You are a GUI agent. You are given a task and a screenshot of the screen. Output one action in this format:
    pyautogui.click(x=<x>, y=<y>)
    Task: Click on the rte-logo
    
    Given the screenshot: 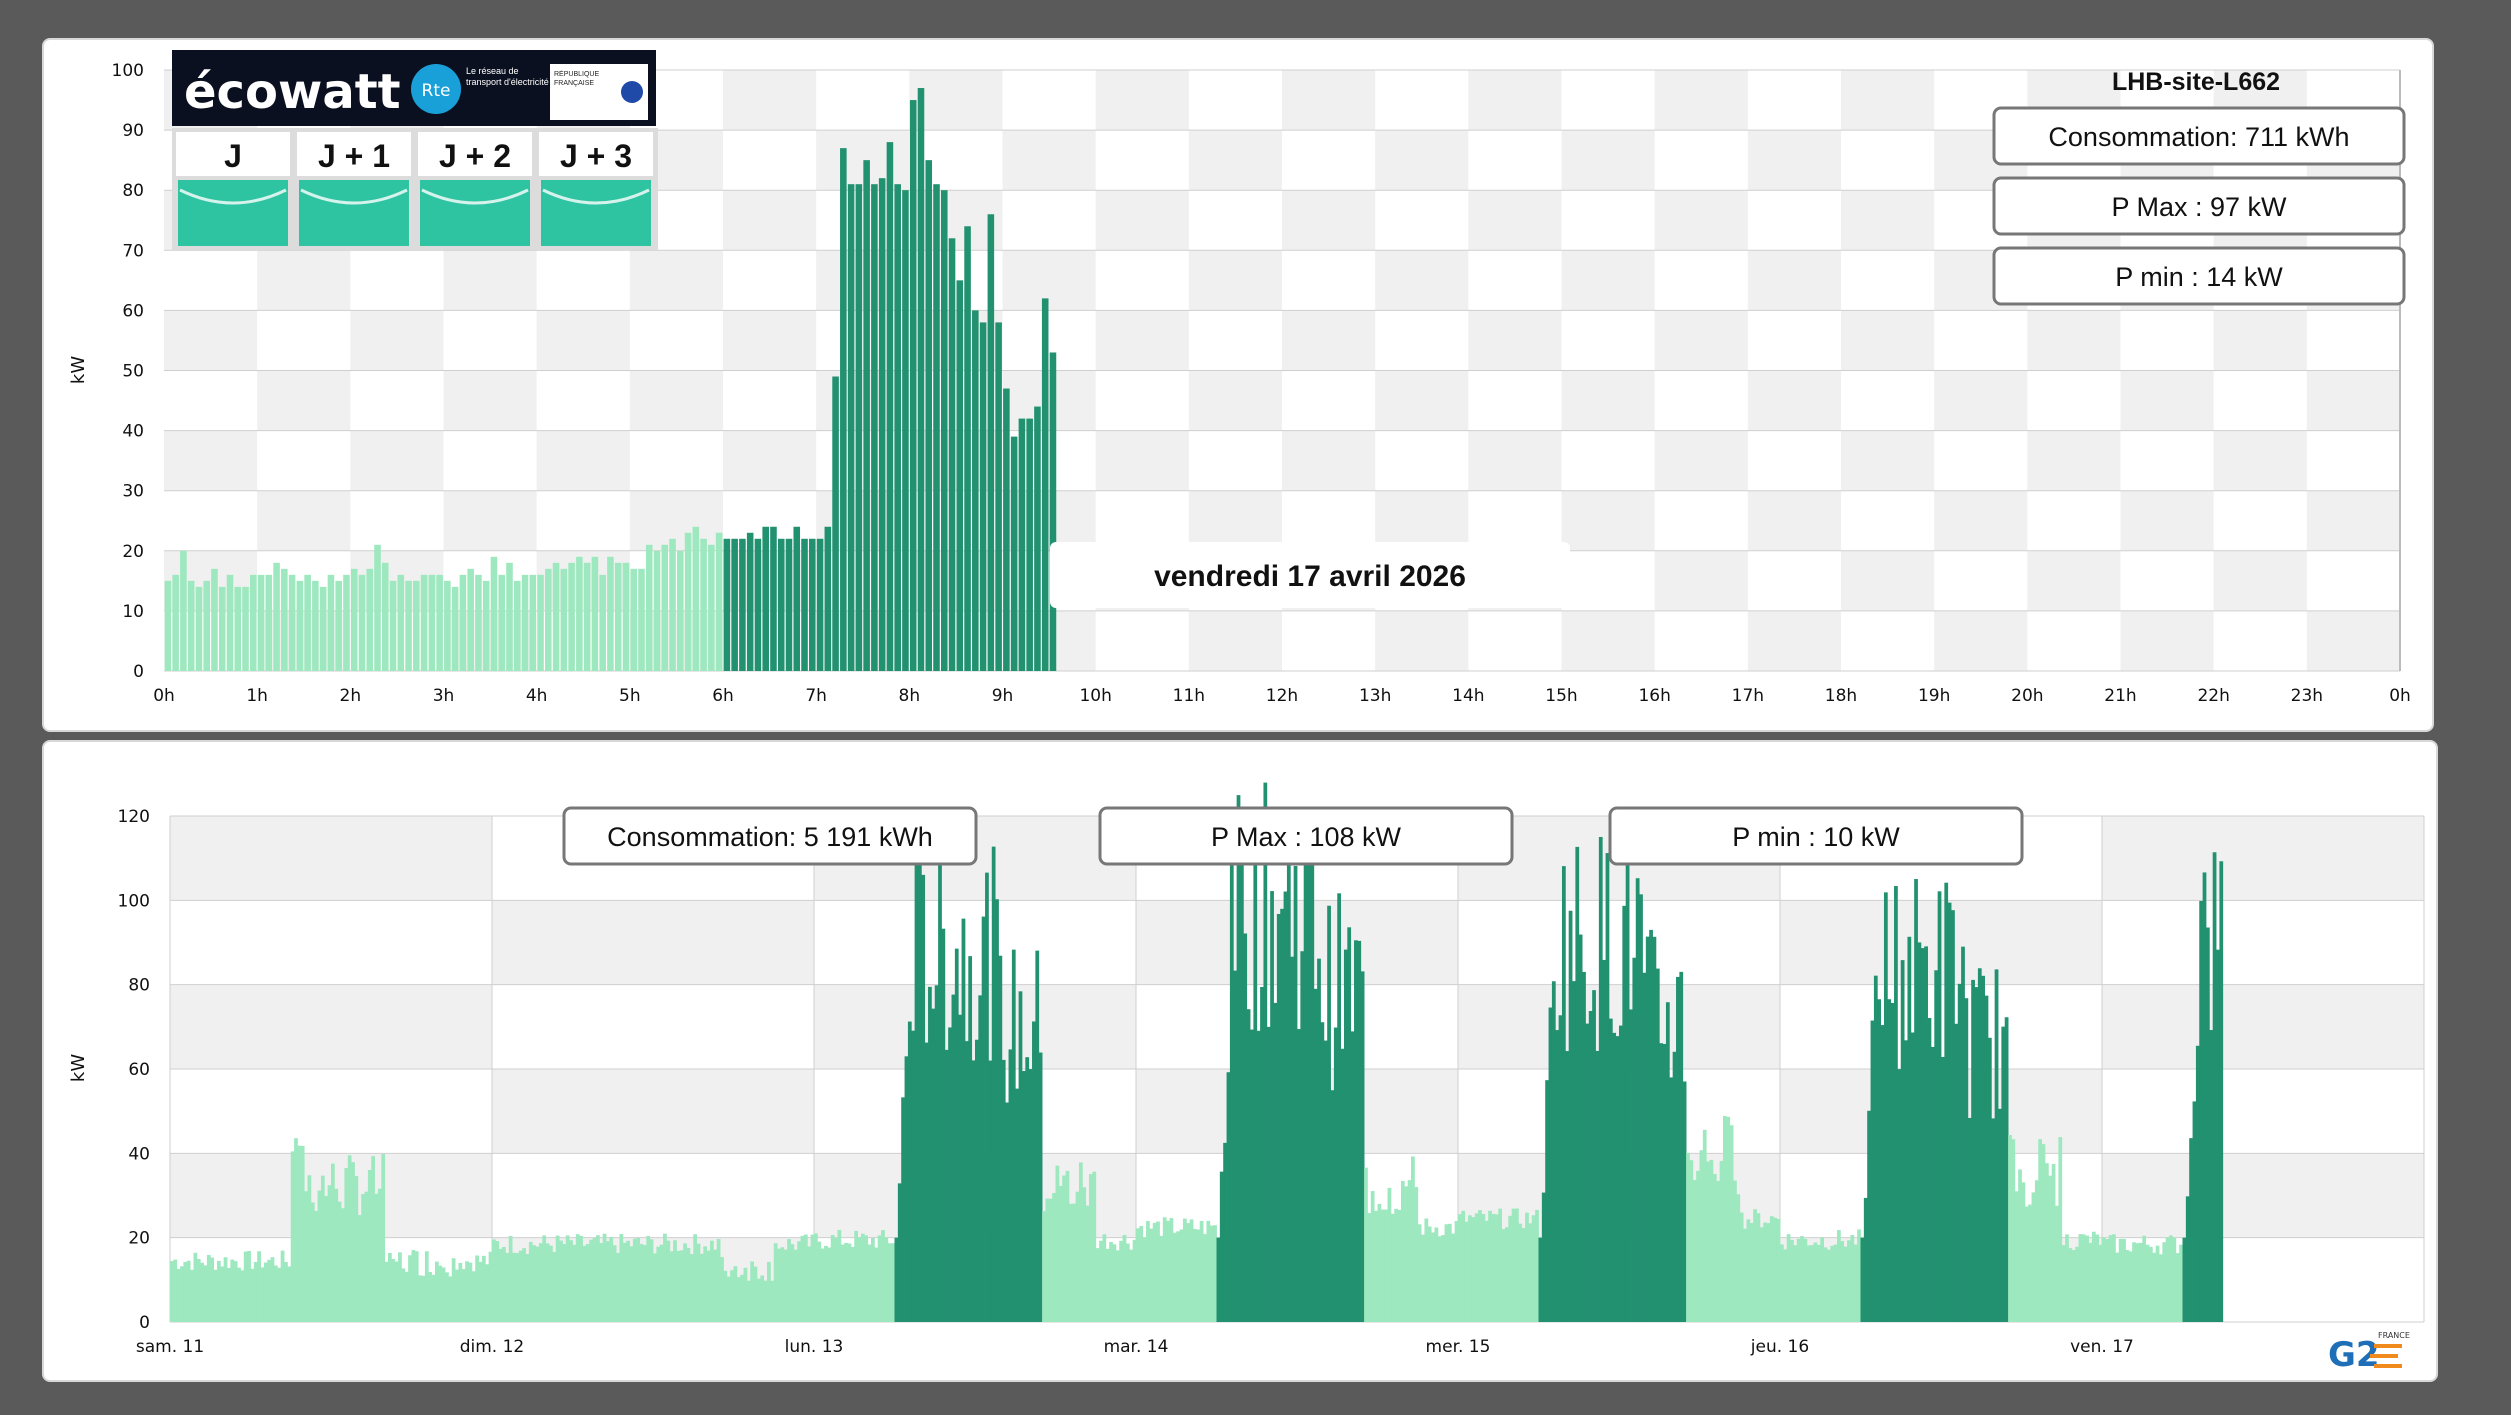 What is the action you would take?
    pyautogui.click(x=436, y=89)
    